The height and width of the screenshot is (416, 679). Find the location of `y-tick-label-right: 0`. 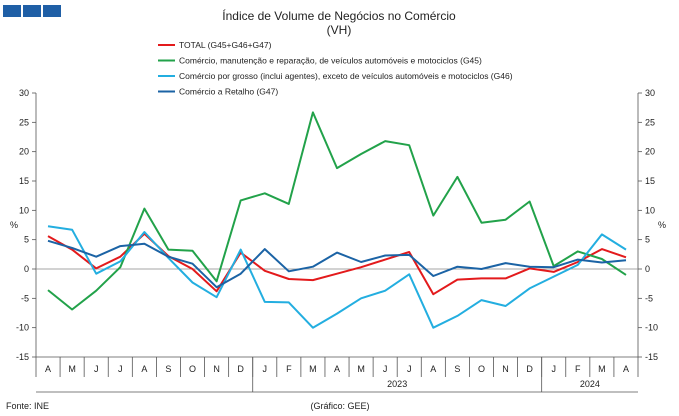

y-tick-label-right: 0 is located at coordinates (647, 269).